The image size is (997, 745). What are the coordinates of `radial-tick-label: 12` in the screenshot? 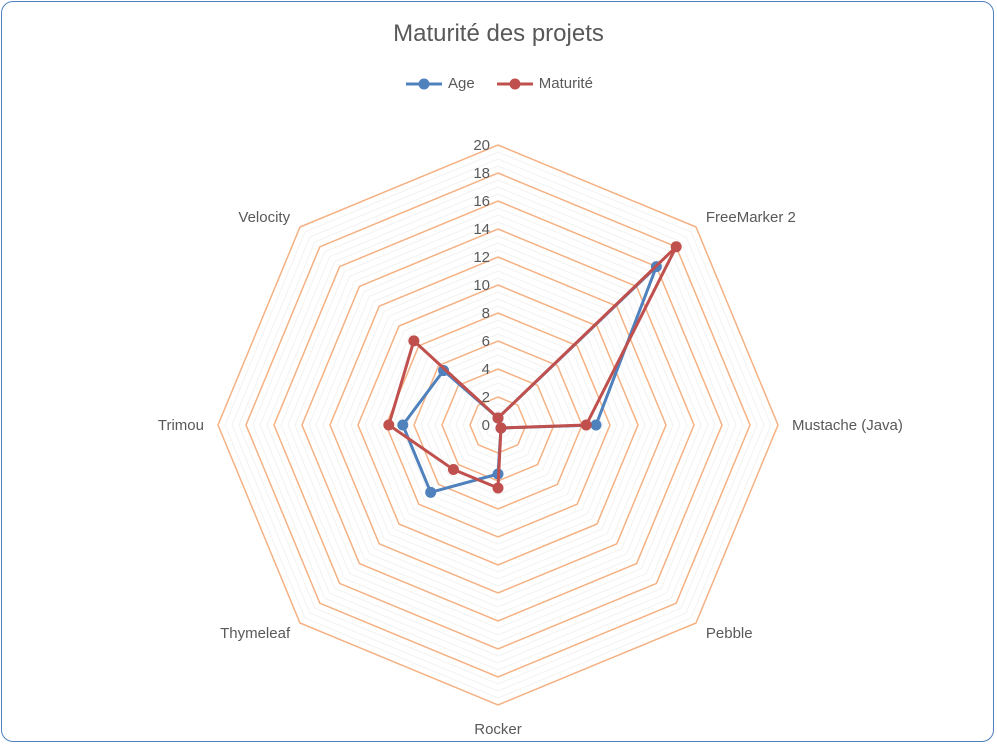 It's located at (481, 257).